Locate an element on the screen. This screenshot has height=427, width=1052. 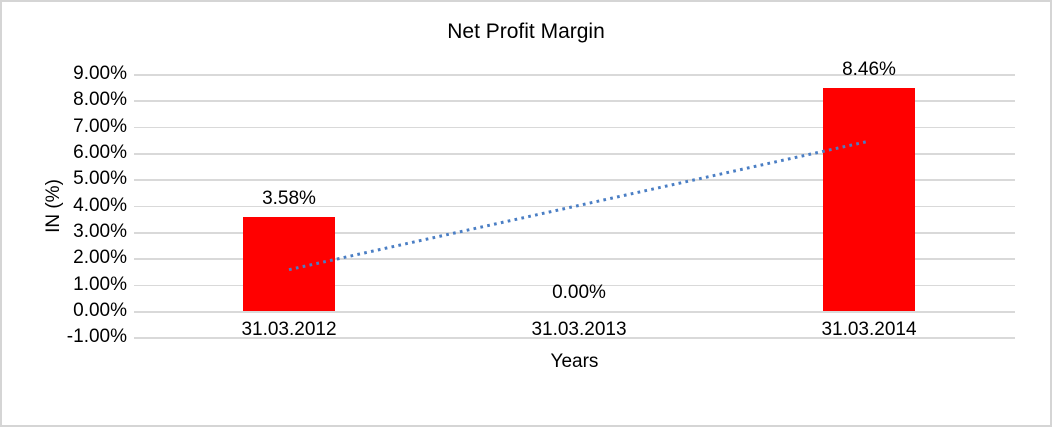
x-category-label: 31.03.2014 is located at coordinates (869, 329).